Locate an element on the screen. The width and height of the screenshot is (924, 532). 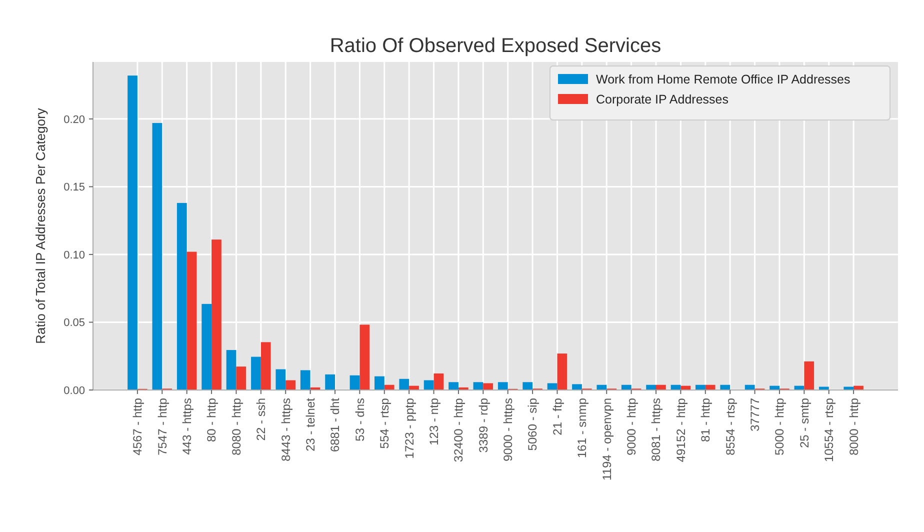
x-tick-label: 25 - smtp is located at coordinates (804, 423).